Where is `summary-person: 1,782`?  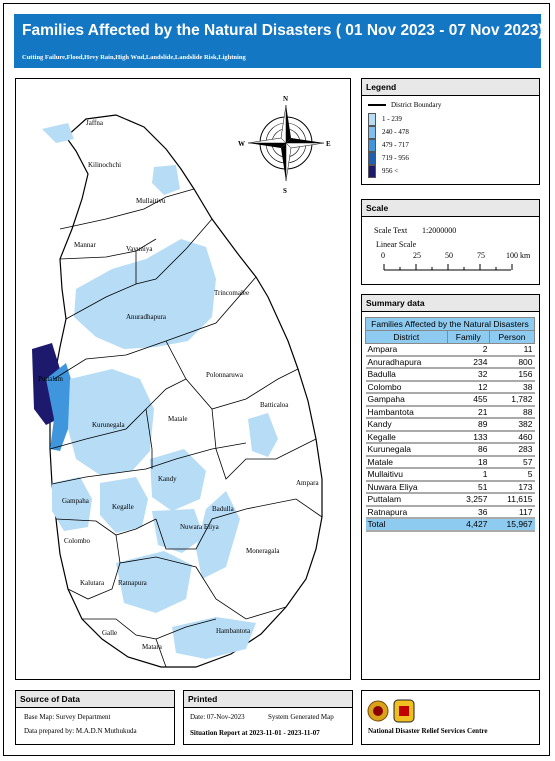
summary-person: 1,782 is located at coordinates (512, 400).